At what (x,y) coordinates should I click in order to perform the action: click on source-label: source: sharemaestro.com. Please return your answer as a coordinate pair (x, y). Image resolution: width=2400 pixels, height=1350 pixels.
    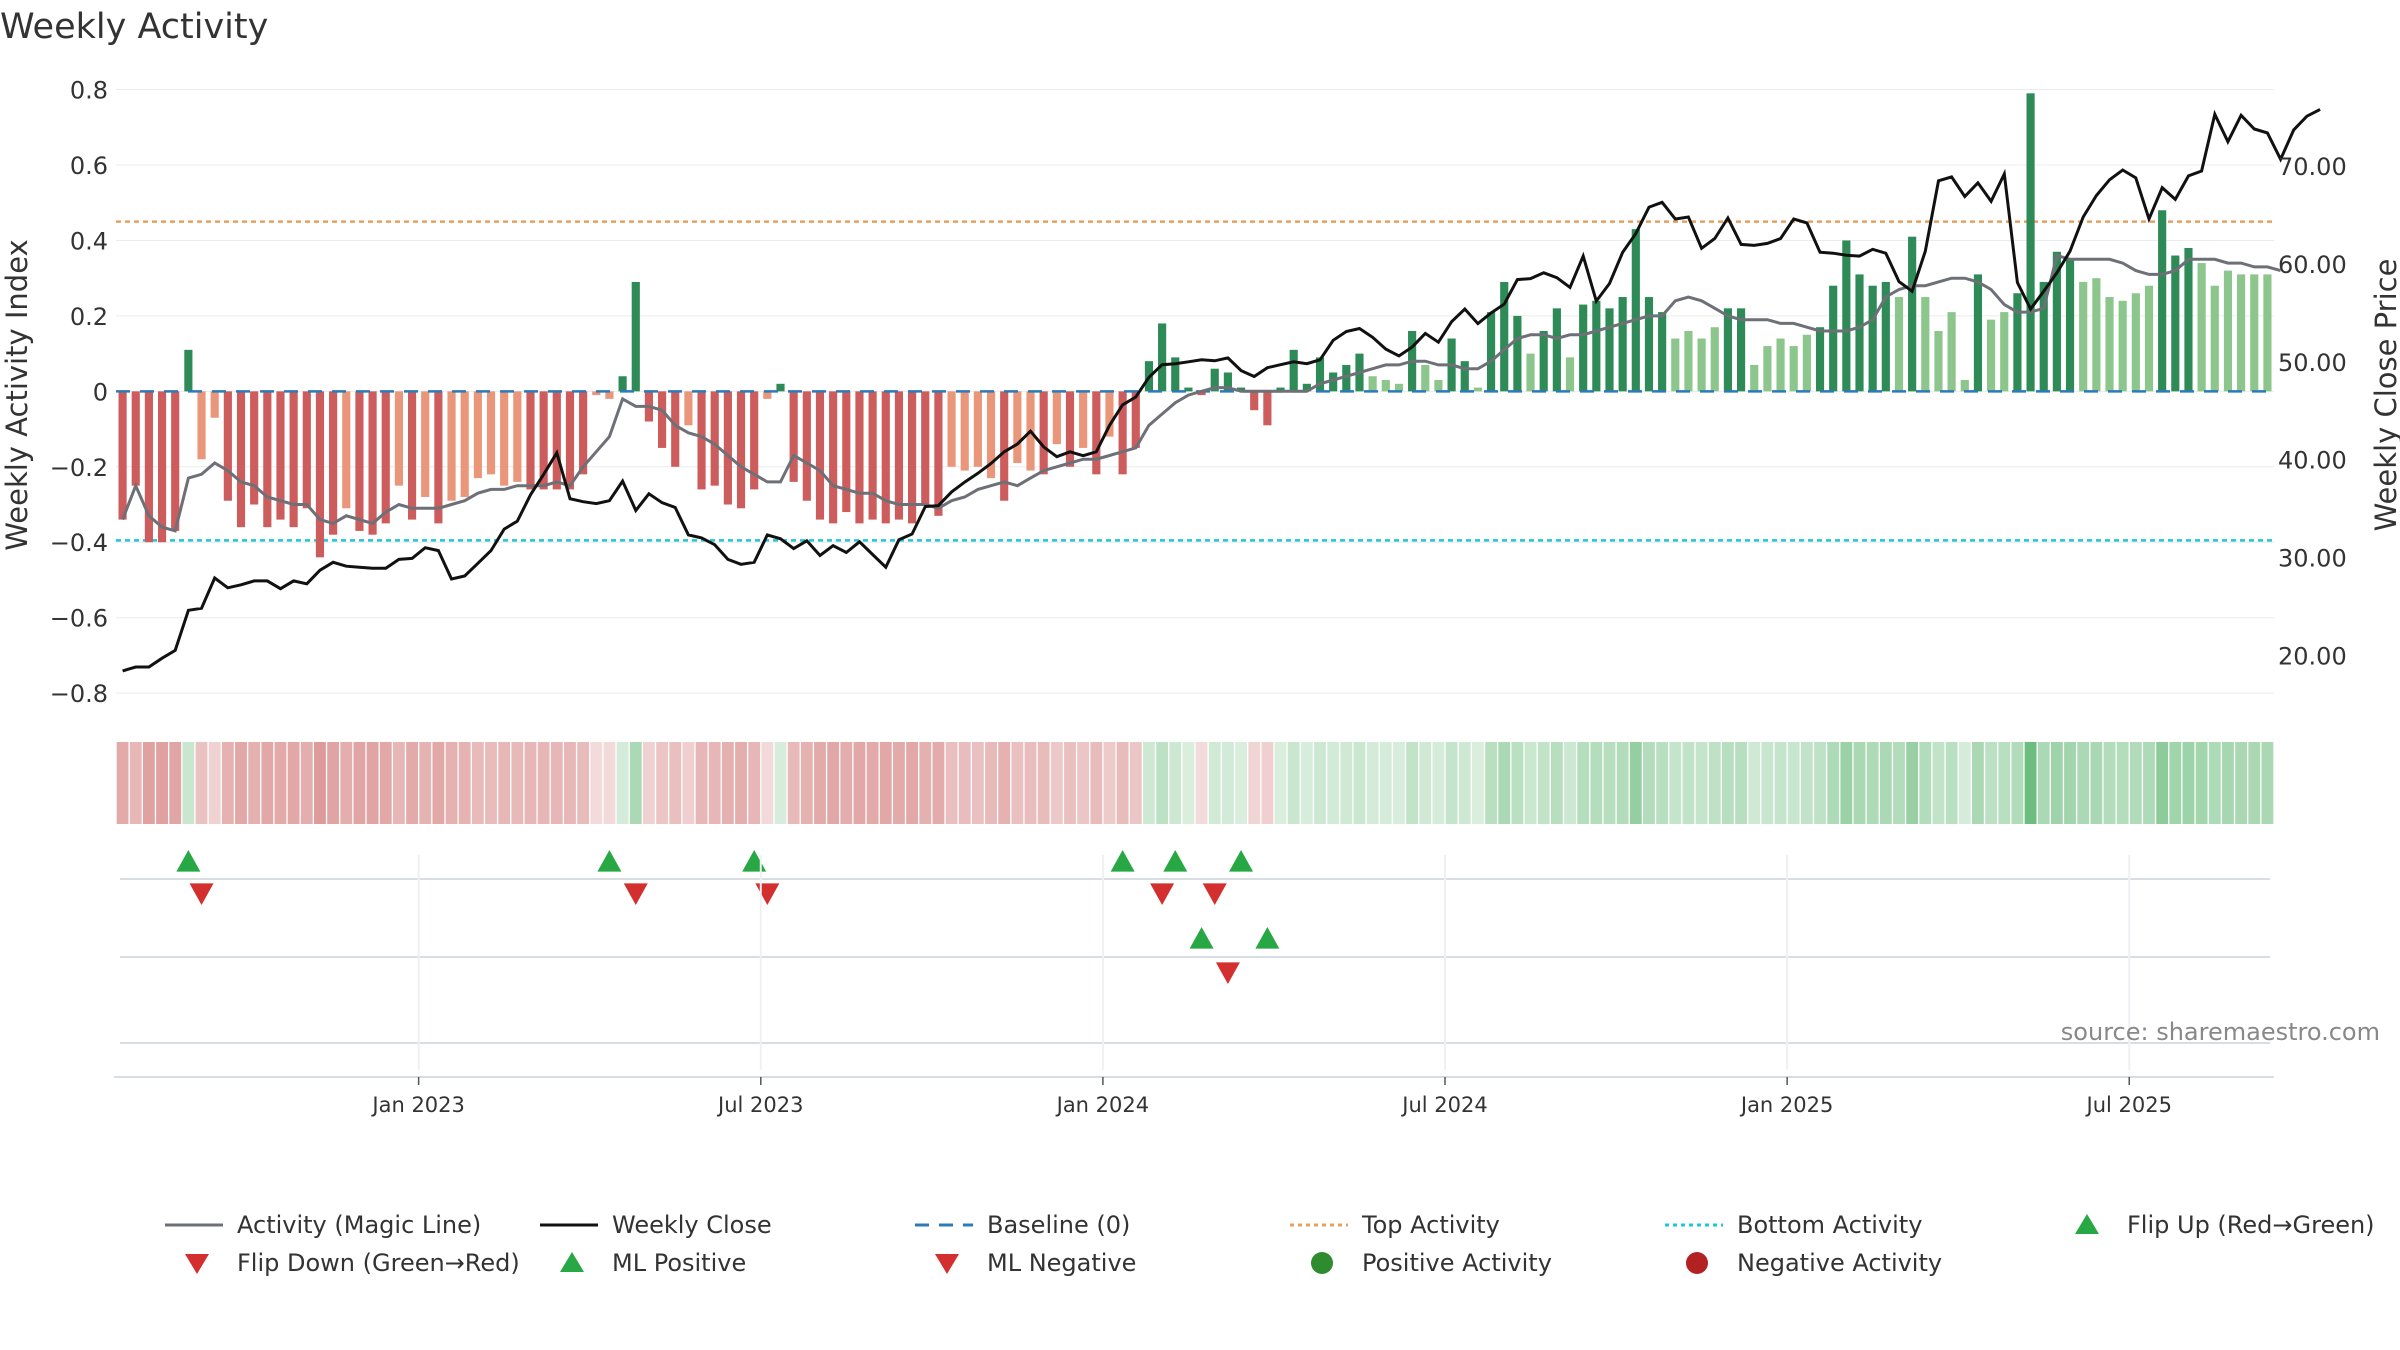
    Looking at the image, I should click on (2220, 1032).